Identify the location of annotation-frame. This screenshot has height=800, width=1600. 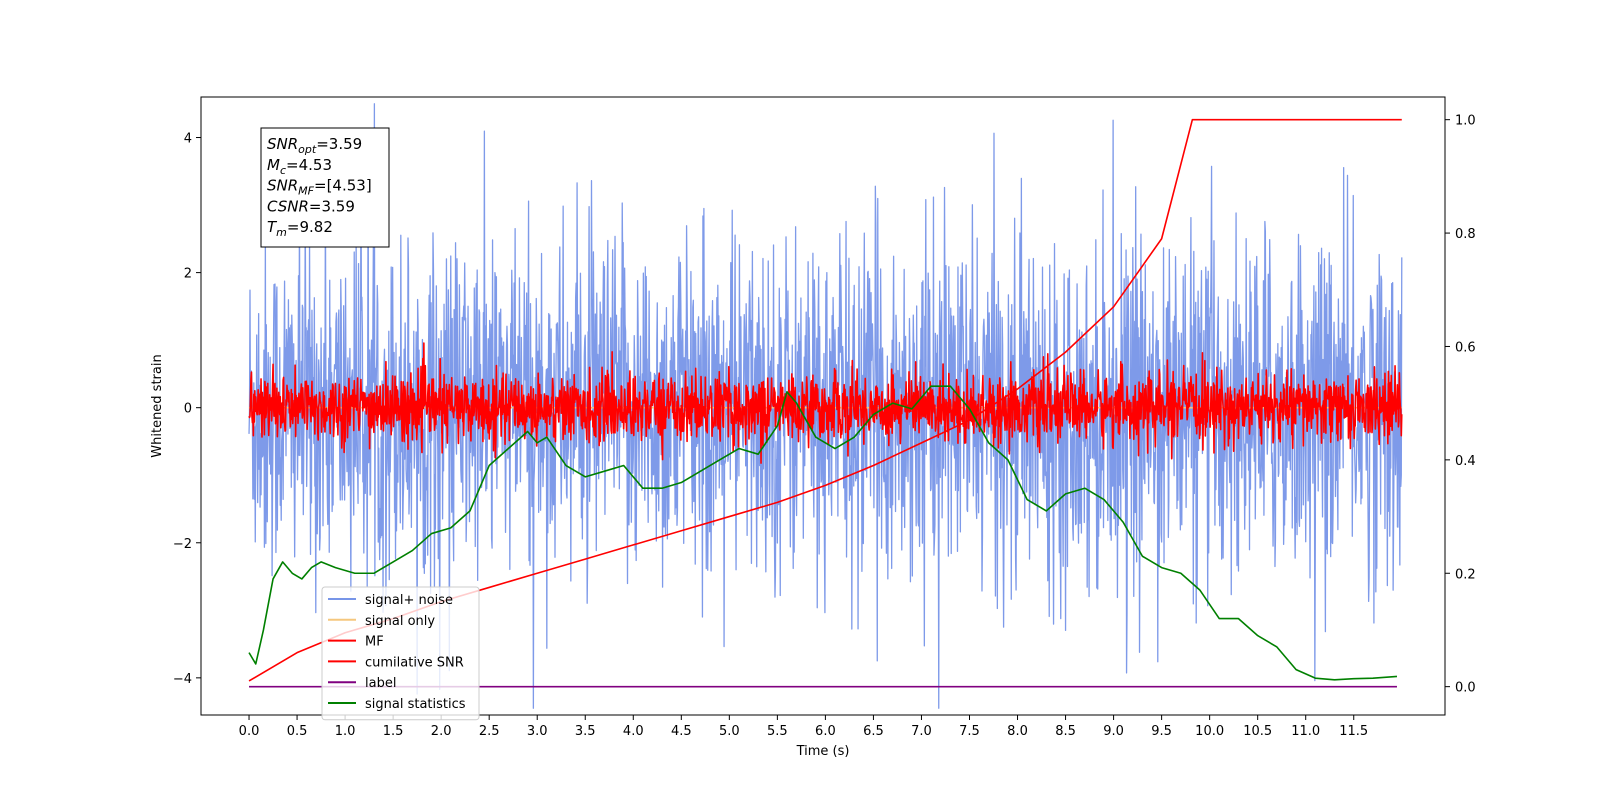
(325, 187).